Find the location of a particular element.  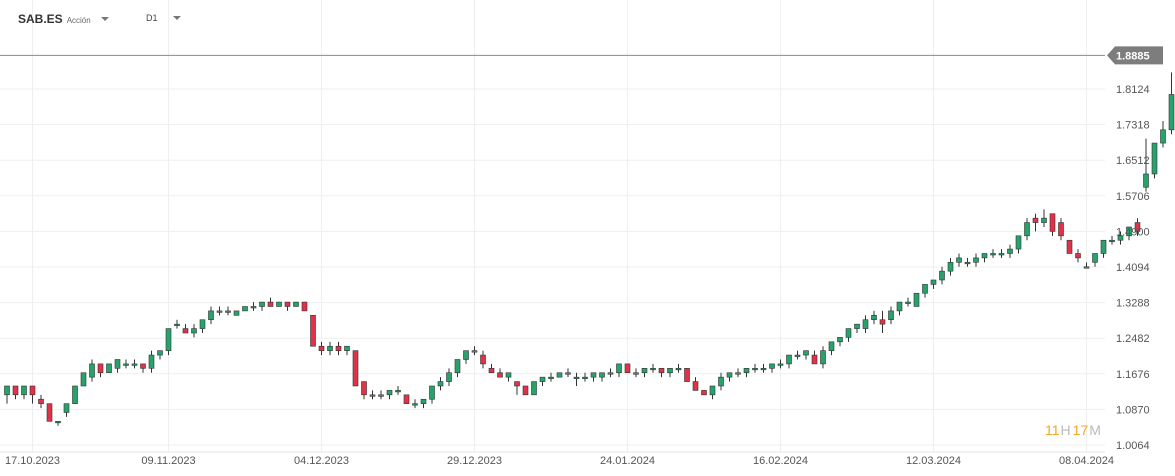

y-tick-label: 1.6512 is located at coordinates (1133, 161).